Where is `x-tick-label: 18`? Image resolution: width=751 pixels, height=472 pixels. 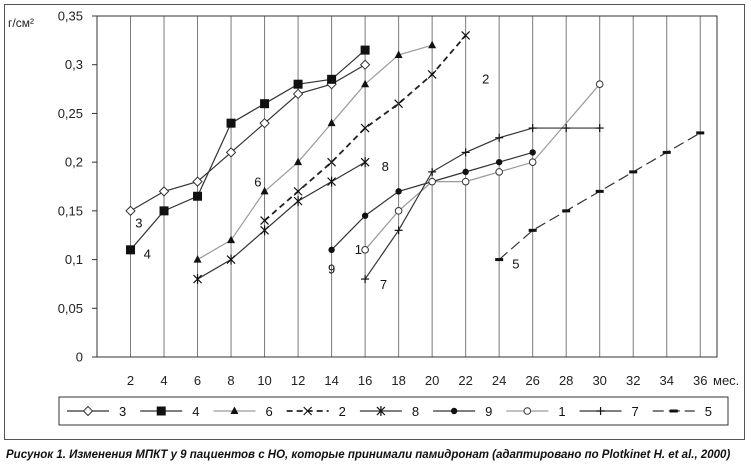
x-tick-label: 18 is located at coordinates (398, 380).